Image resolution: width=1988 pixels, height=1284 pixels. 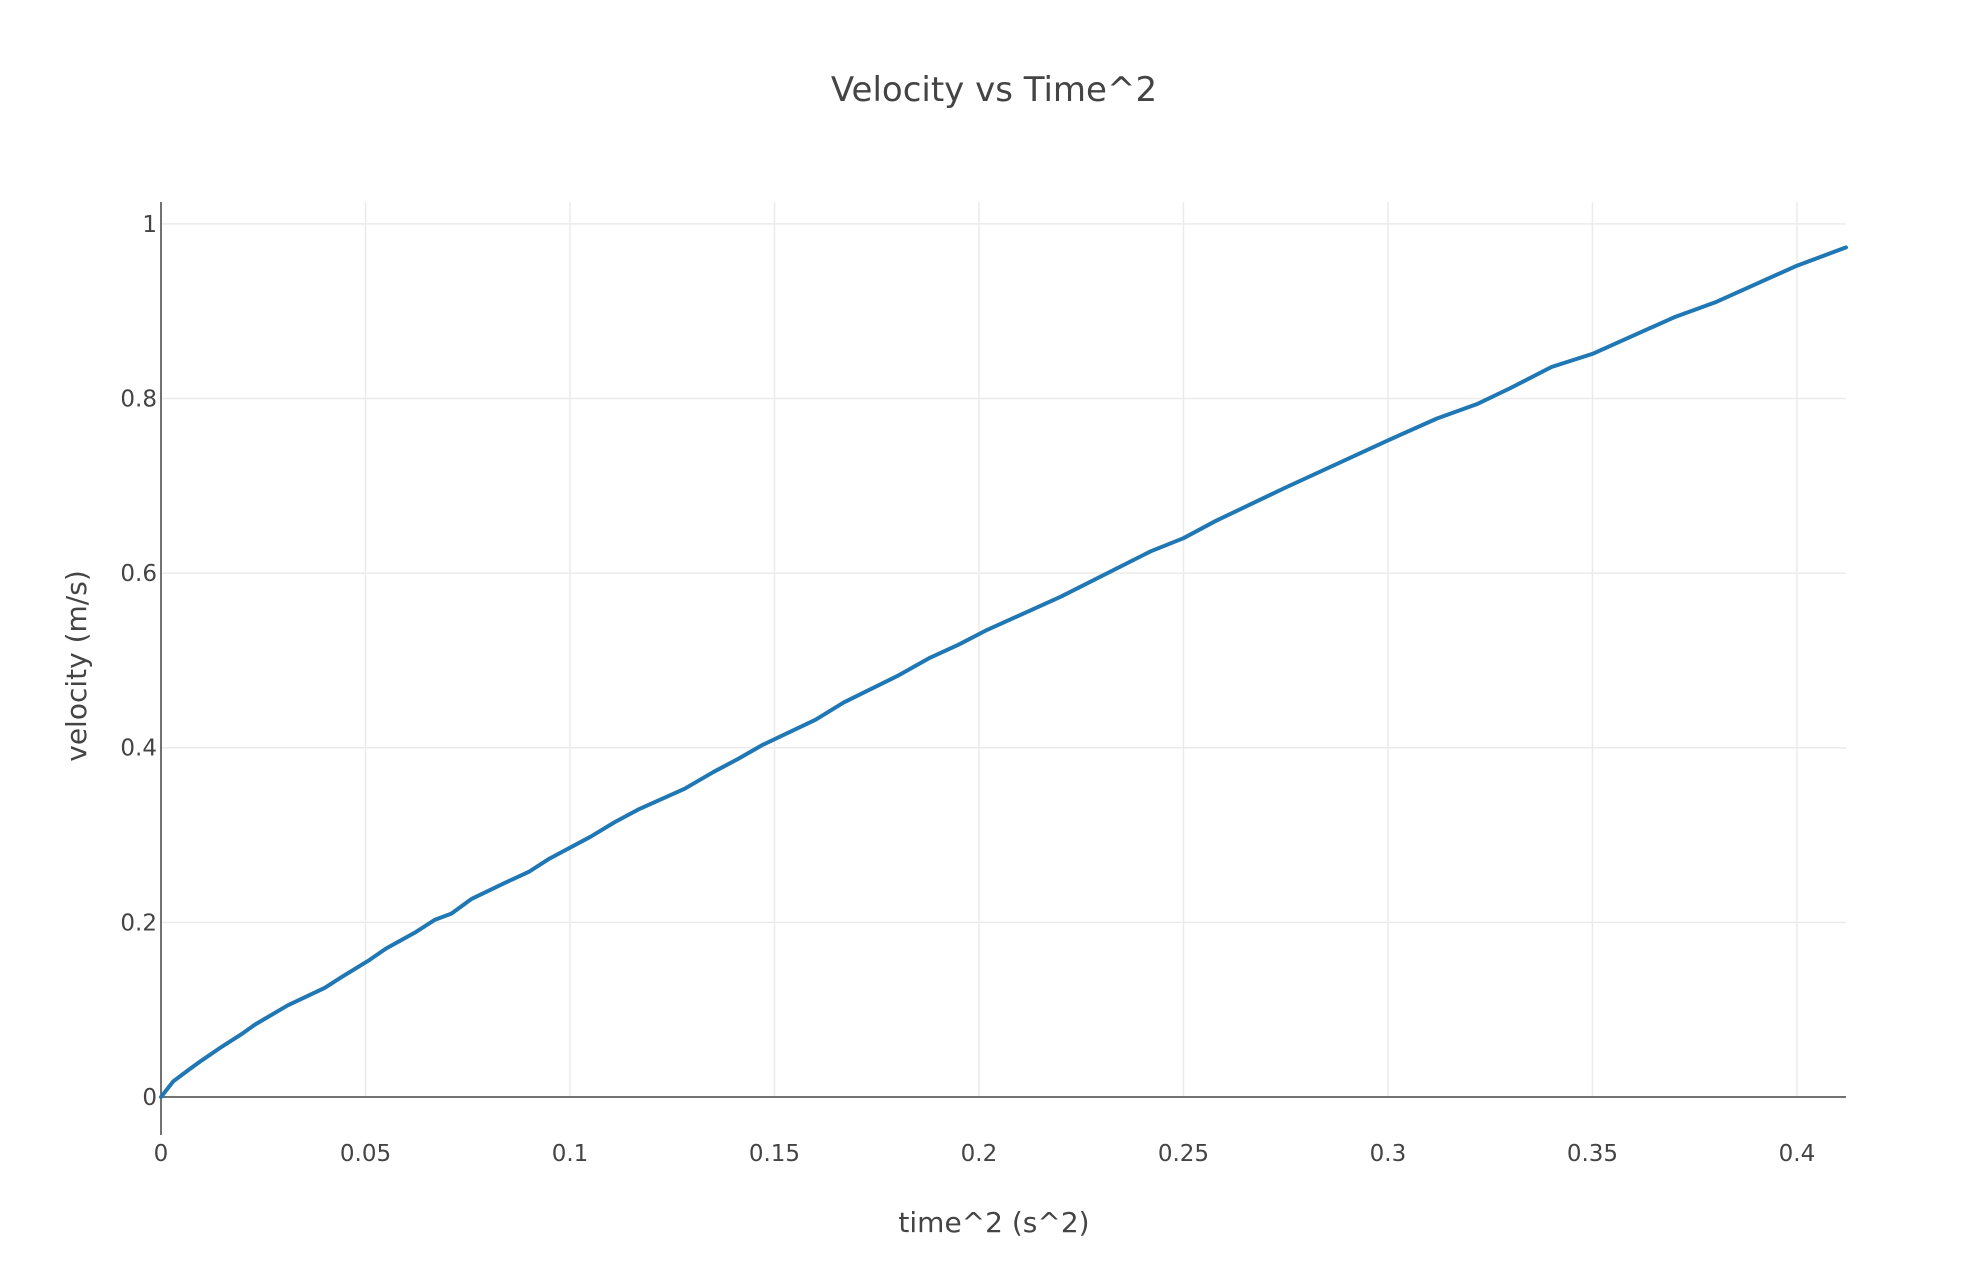 I want to click on y-tick-label: 1, so click(x=149, y=225).